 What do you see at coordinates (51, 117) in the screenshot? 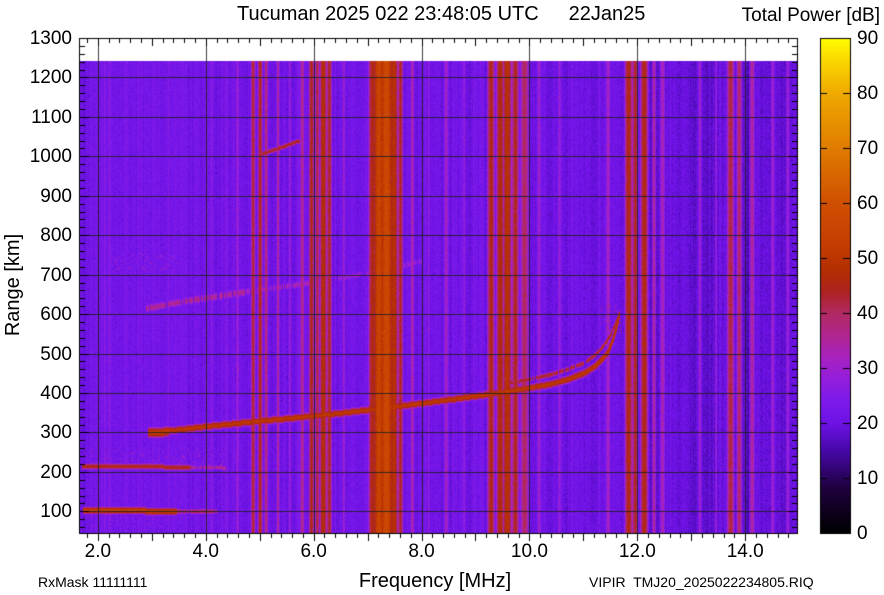
I see `y-tick-label: 1100` at bounding box center [51, 117].